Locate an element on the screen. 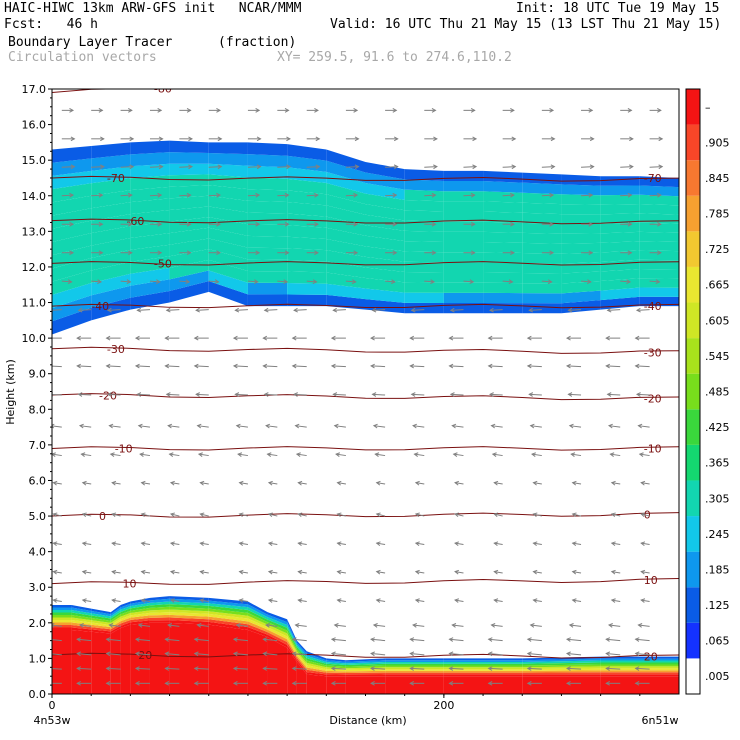 Image resolution: width=740 pixels, height=740 pixels. y-tick-label: 12.0 is located at coordinates (34, 267).